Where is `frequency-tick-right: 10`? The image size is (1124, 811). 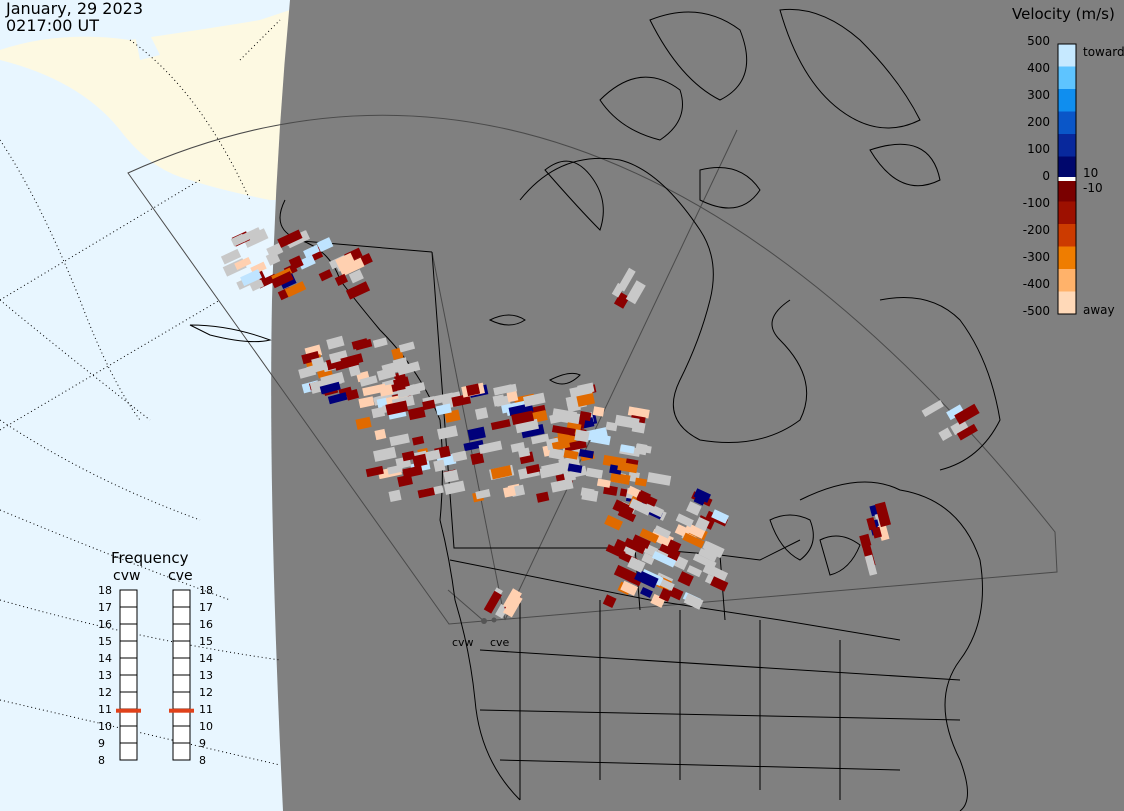
frequency-tick-right: 10 is located at coordinates (206, 726).